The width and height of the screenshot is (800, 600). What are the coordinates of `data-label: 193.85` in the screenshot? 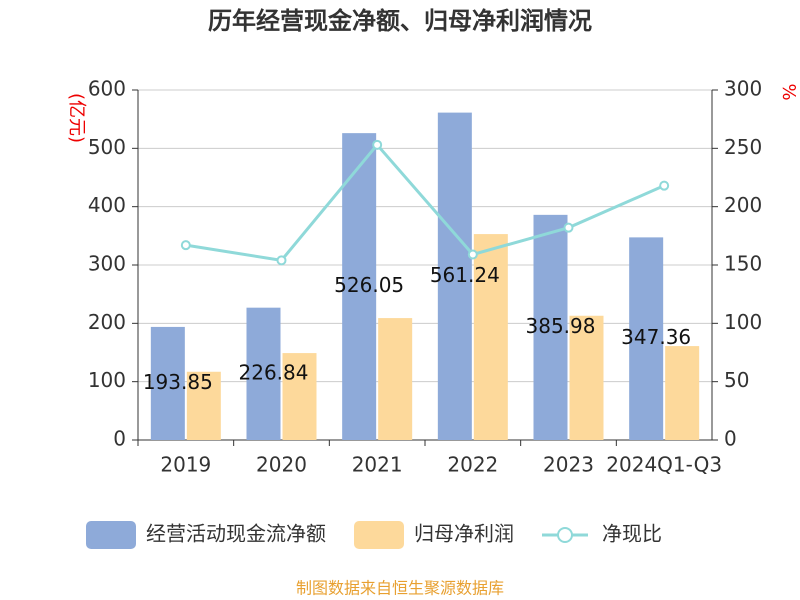 It's located at (178, 382).